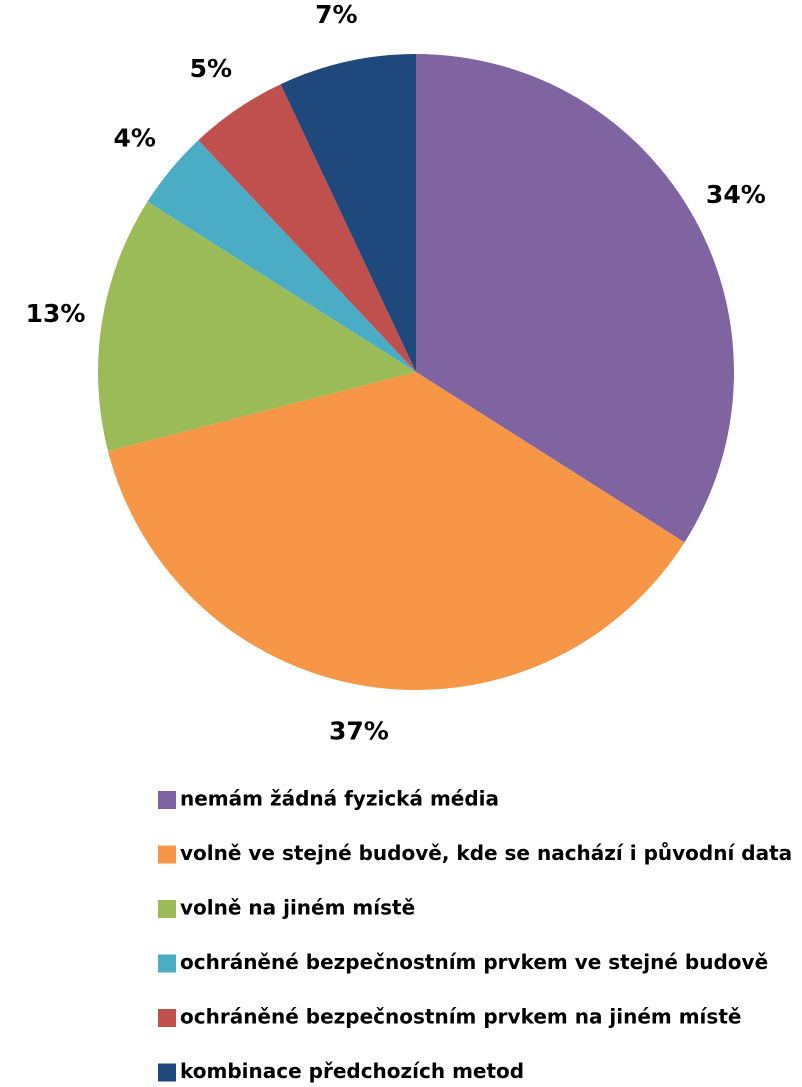  Describe the element at coordinates (297, 908) in the screenshot. I see `legend-label: volně na jiném místě` at that location.